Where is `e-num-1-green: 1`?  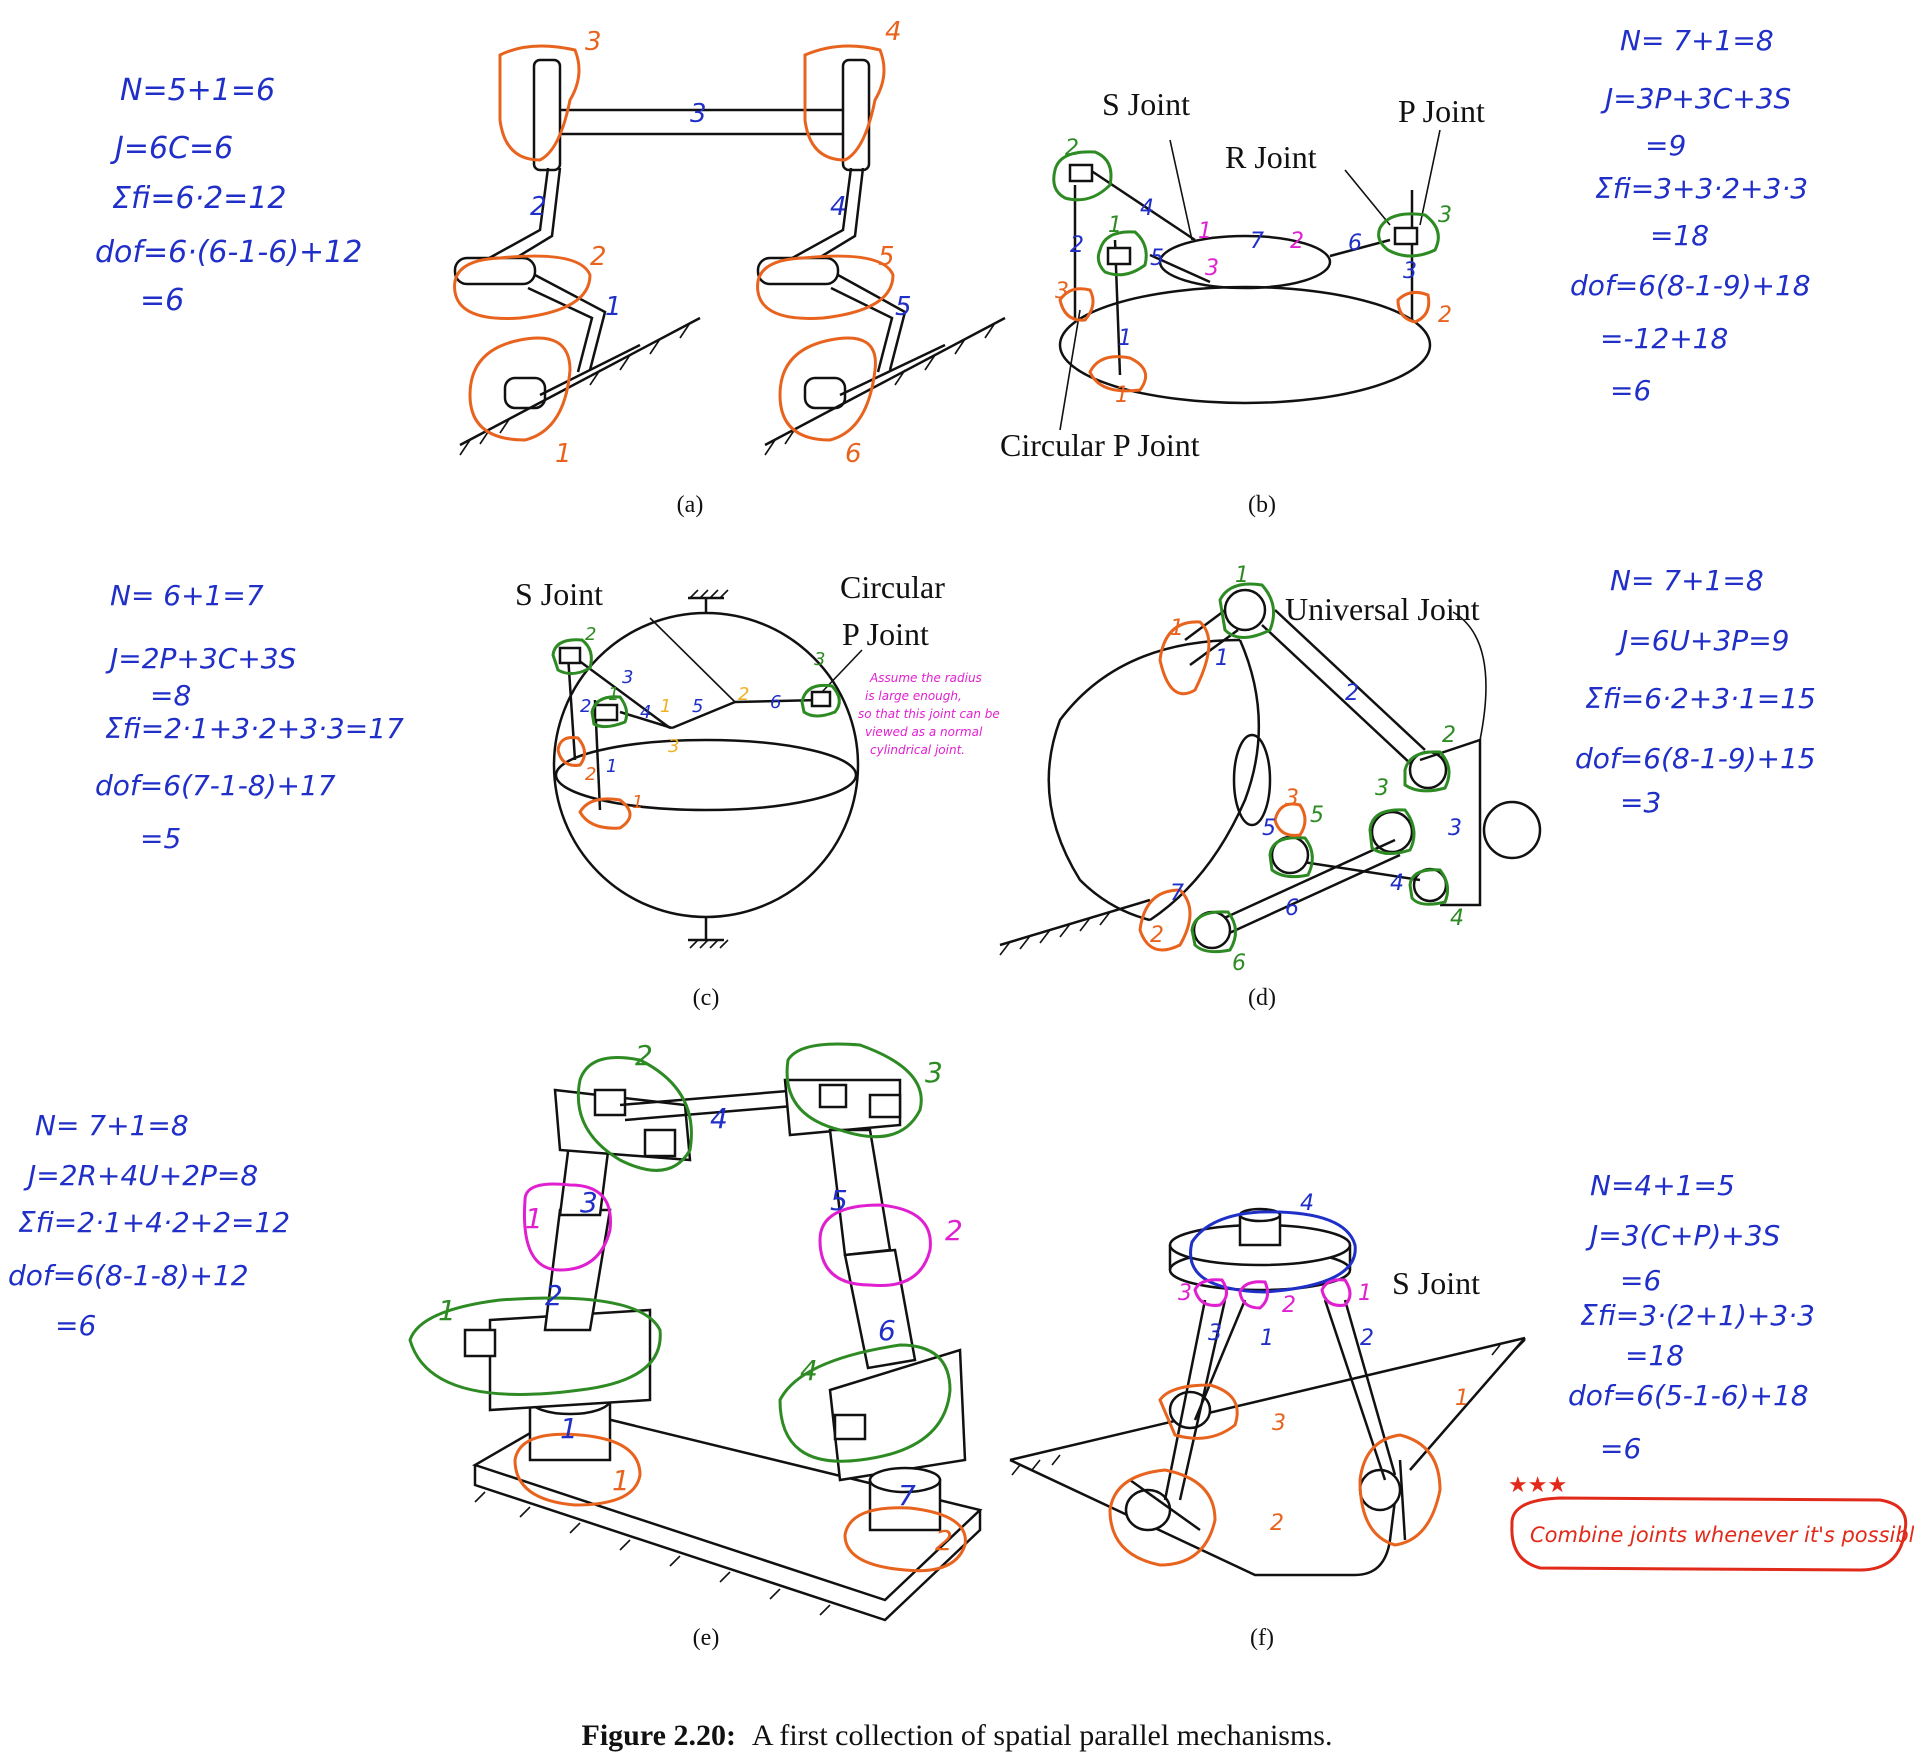
e-num-1-green: 1 is located at coordinates (447, 1310).